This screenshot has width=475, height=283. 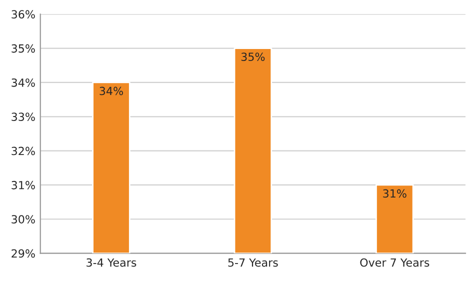 I want to click on y-tick-label: 33%, so click(x=23, y=117).